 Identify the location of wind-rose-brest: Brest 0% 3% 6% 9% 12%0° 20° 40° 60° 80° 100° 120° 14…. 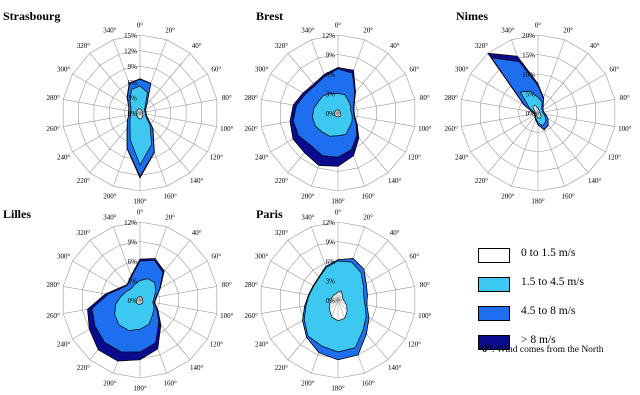
(338, 107).